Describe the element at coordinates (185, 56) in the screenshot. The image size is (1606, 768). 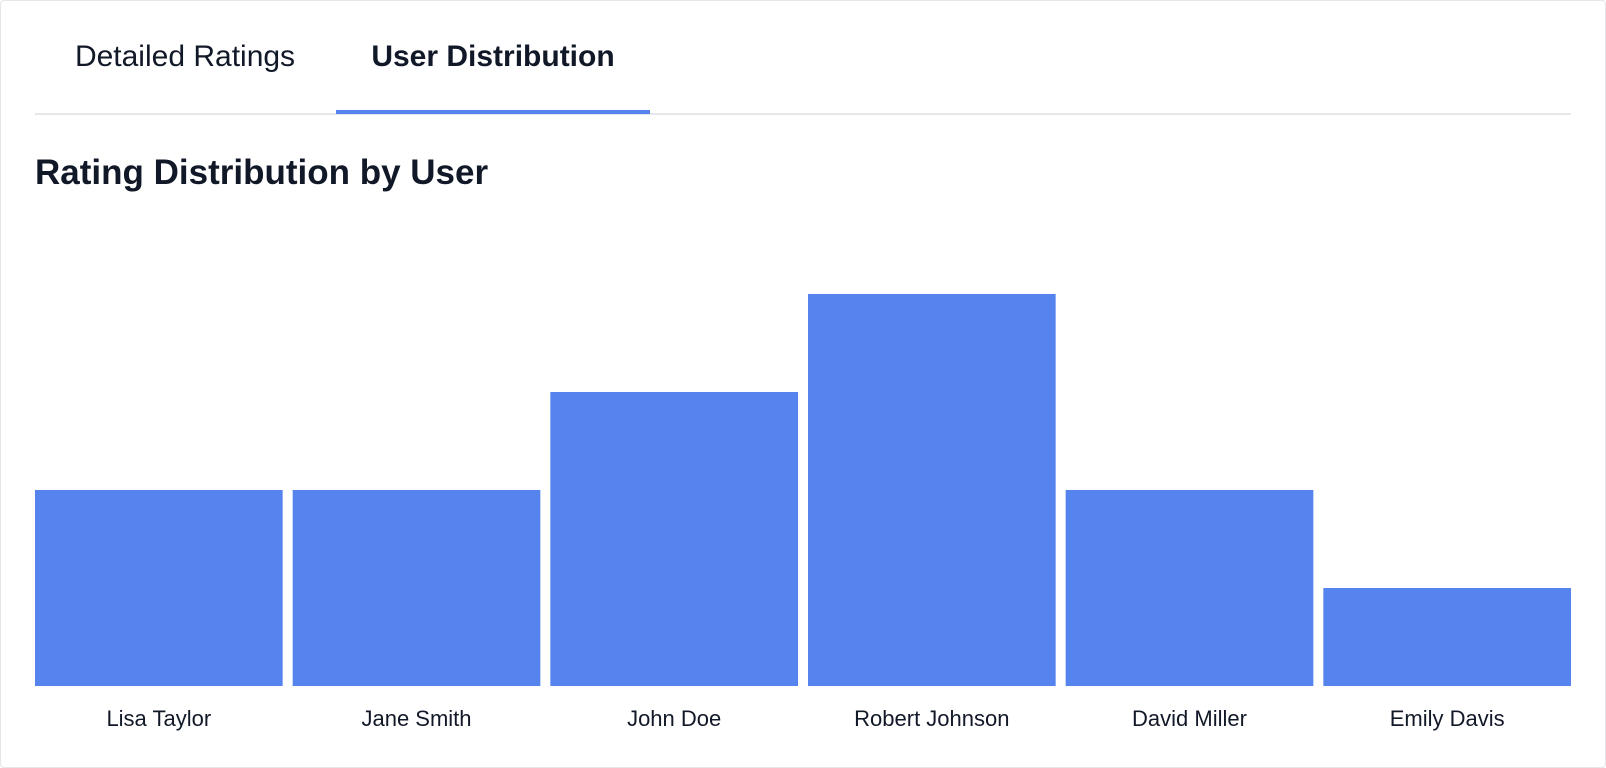
I see `tab-detailed-ratings: Detailed Ratings` at that location.